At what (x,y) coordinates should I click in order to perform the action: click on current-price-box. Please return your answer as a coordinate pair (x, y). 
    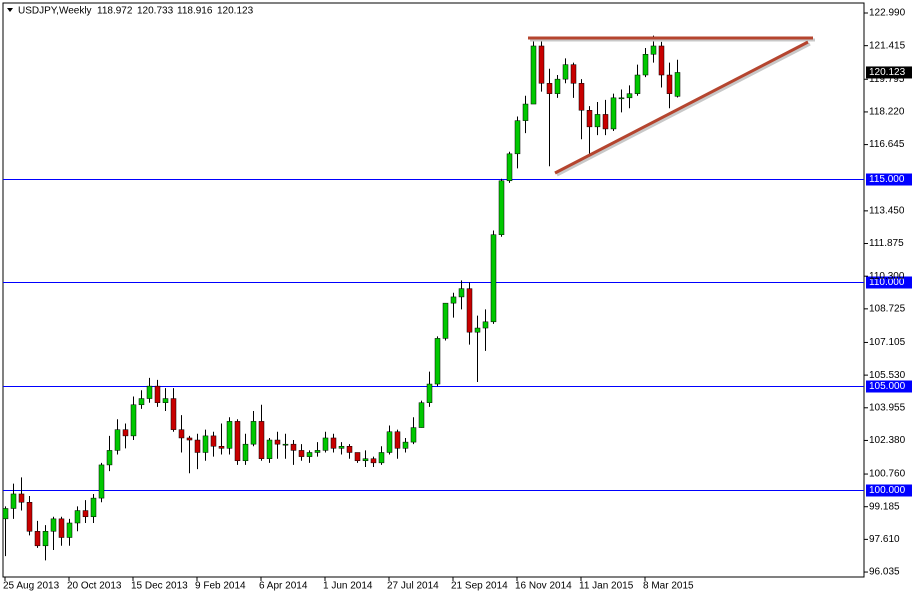
    Looking at the image, I should click on (889, 72).